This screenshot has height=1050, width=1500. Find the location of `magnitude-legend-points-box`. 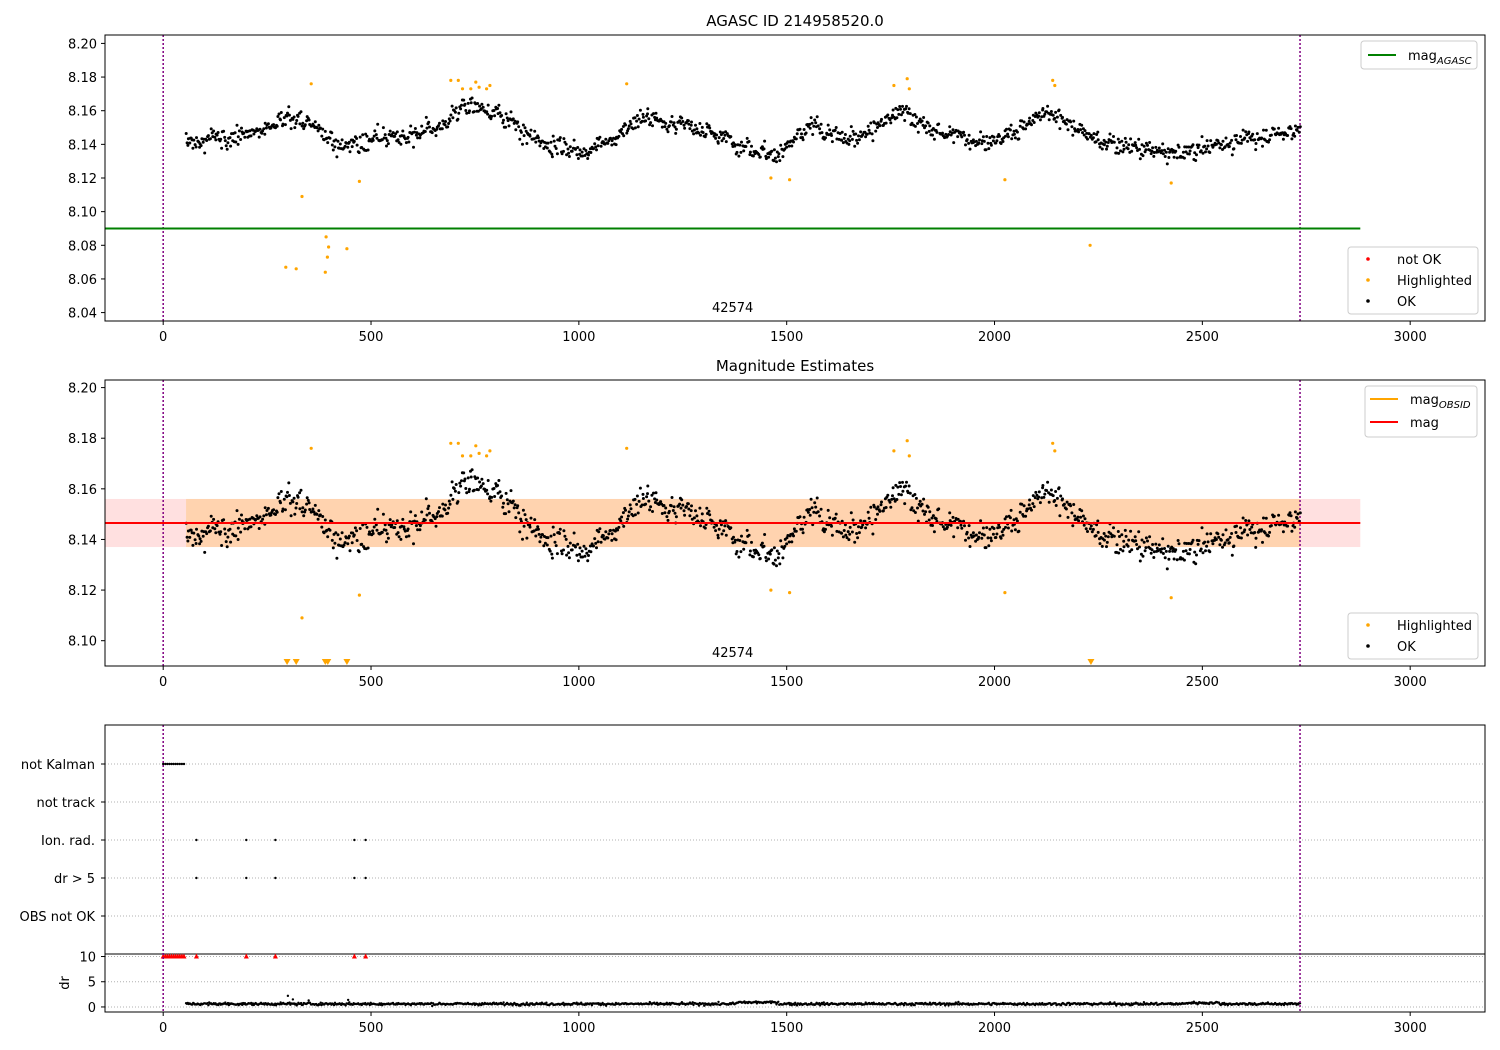

magnitude-legend-points-box is located at coordinates (1413, 636).